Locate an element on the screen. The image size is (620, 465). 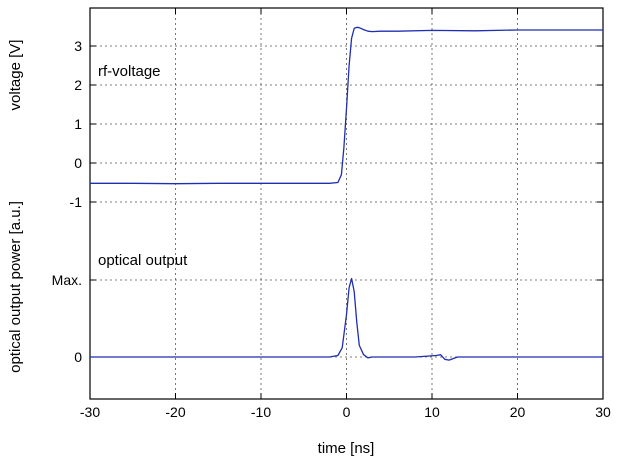
x-tick-label: -10 is located at coordinates (261, 412).